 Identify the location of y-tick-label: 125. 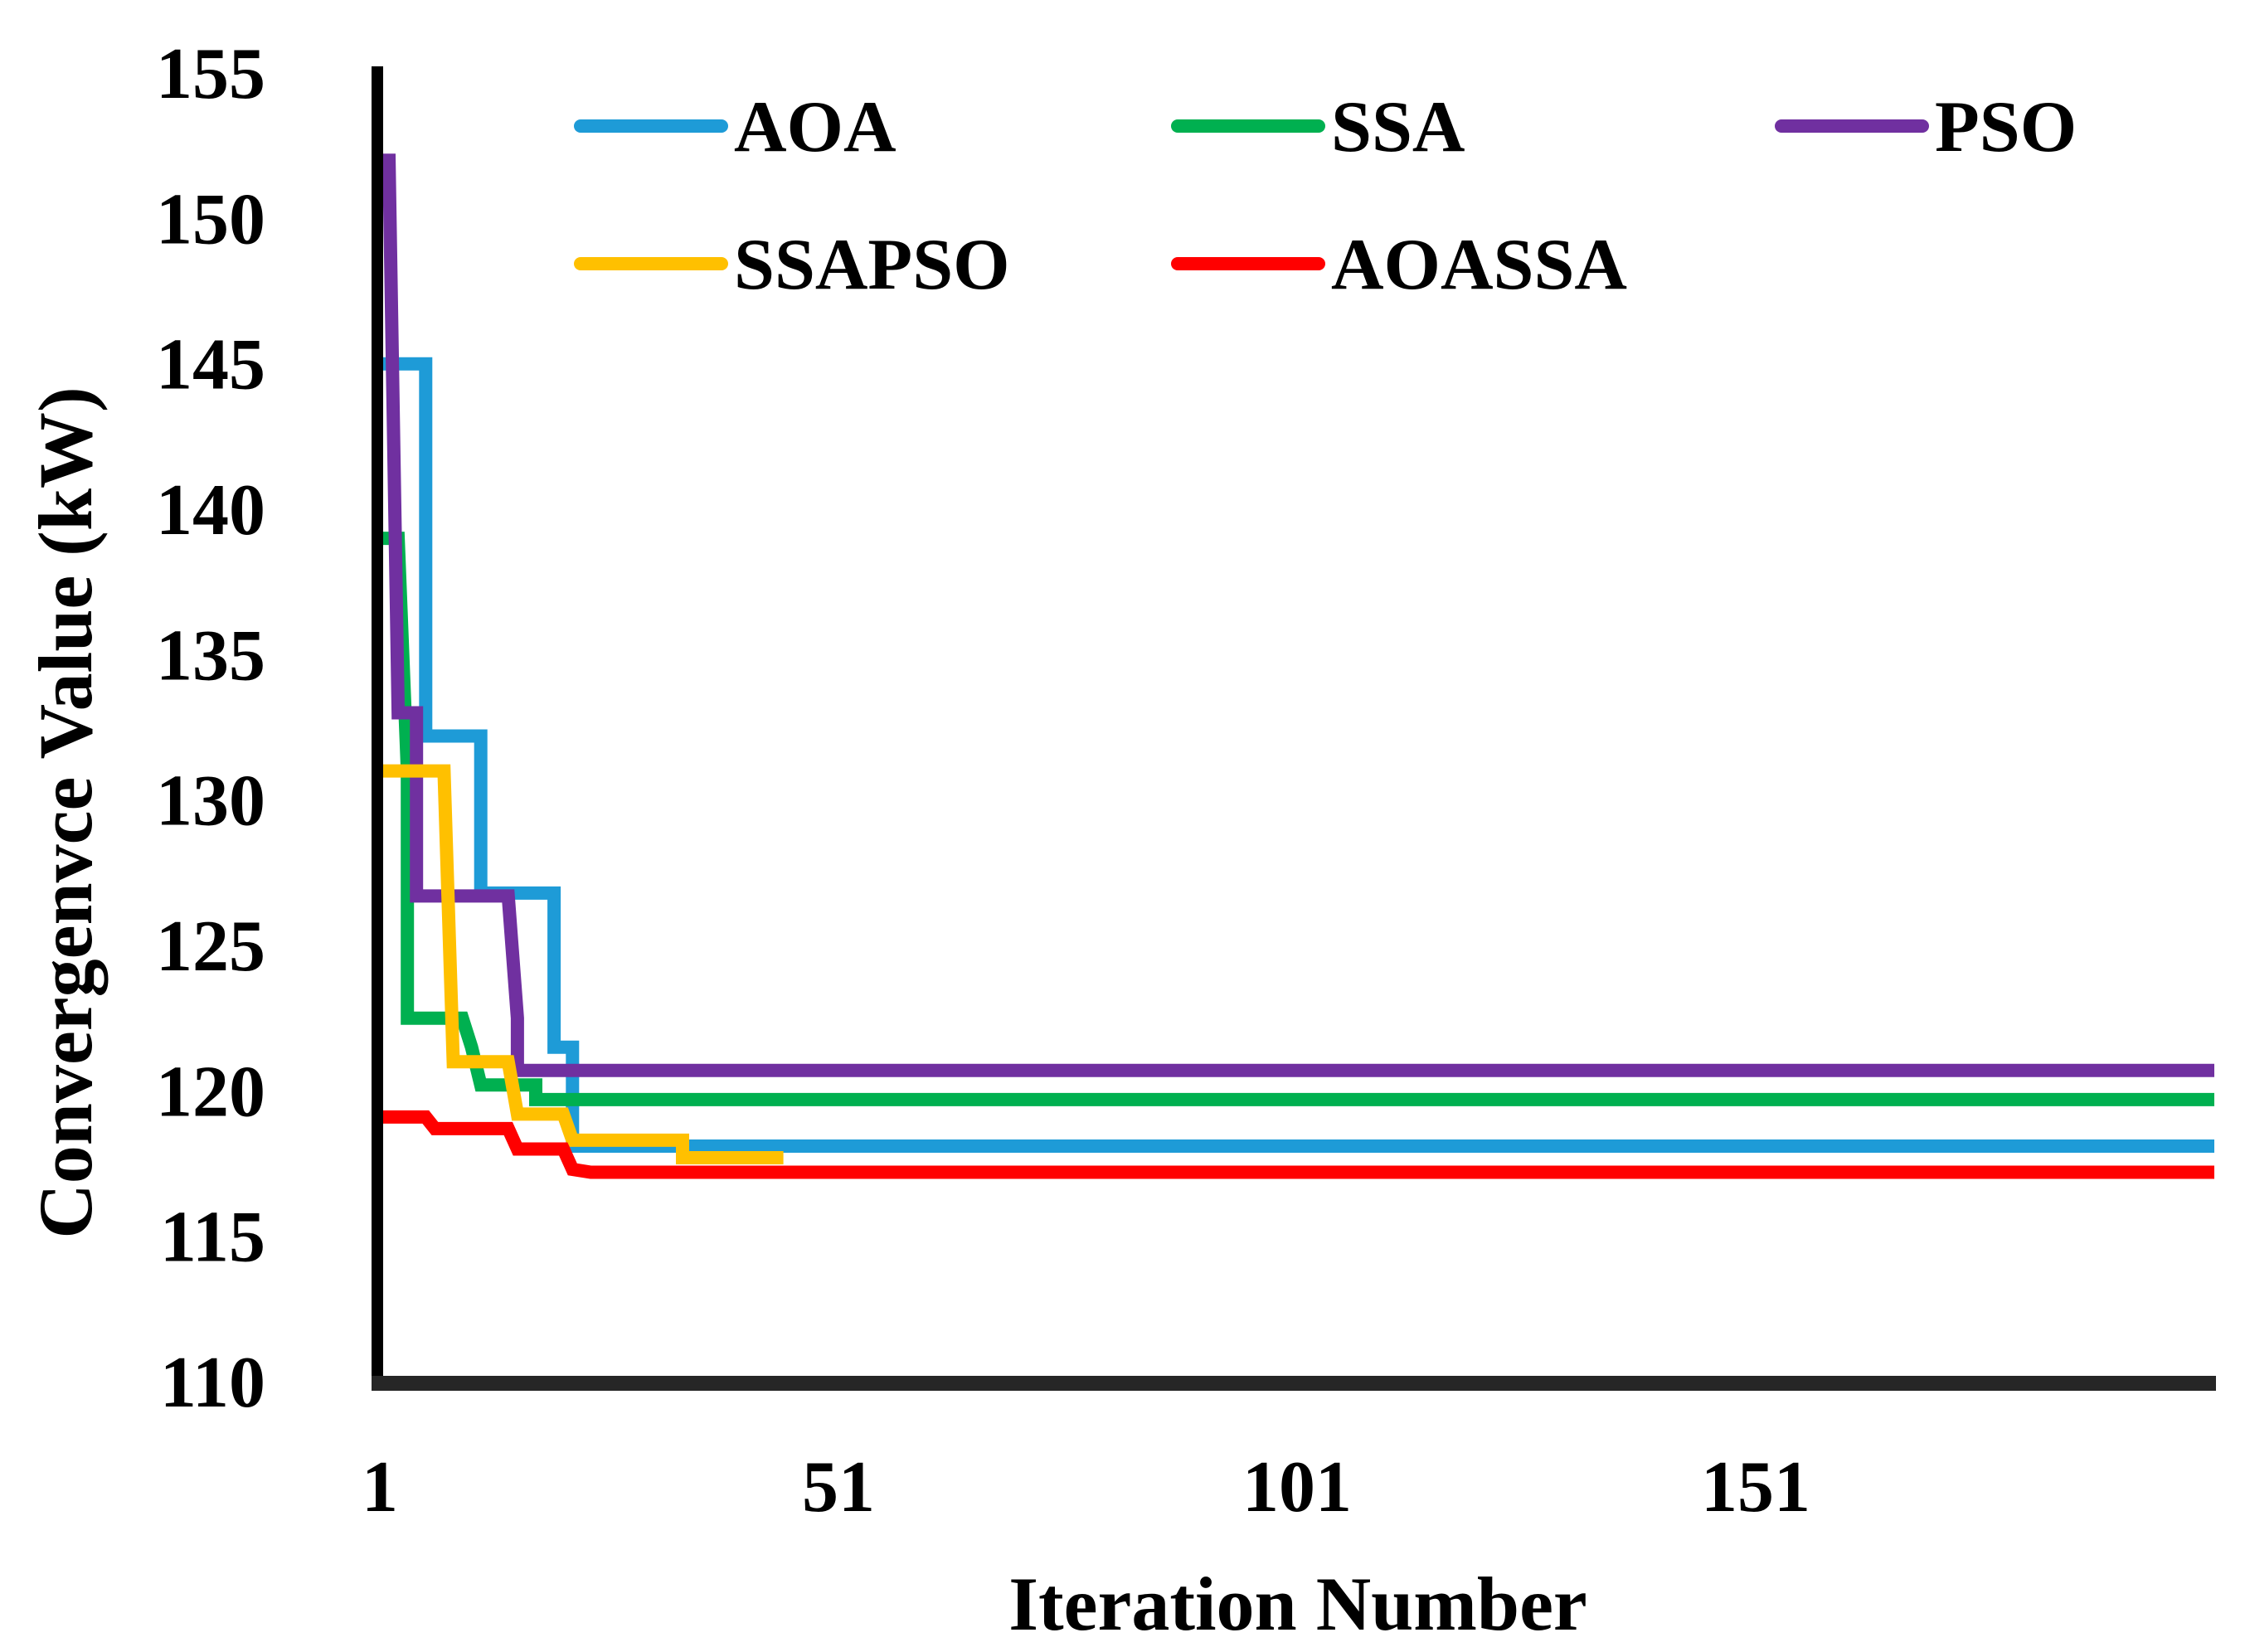
(210, 946).